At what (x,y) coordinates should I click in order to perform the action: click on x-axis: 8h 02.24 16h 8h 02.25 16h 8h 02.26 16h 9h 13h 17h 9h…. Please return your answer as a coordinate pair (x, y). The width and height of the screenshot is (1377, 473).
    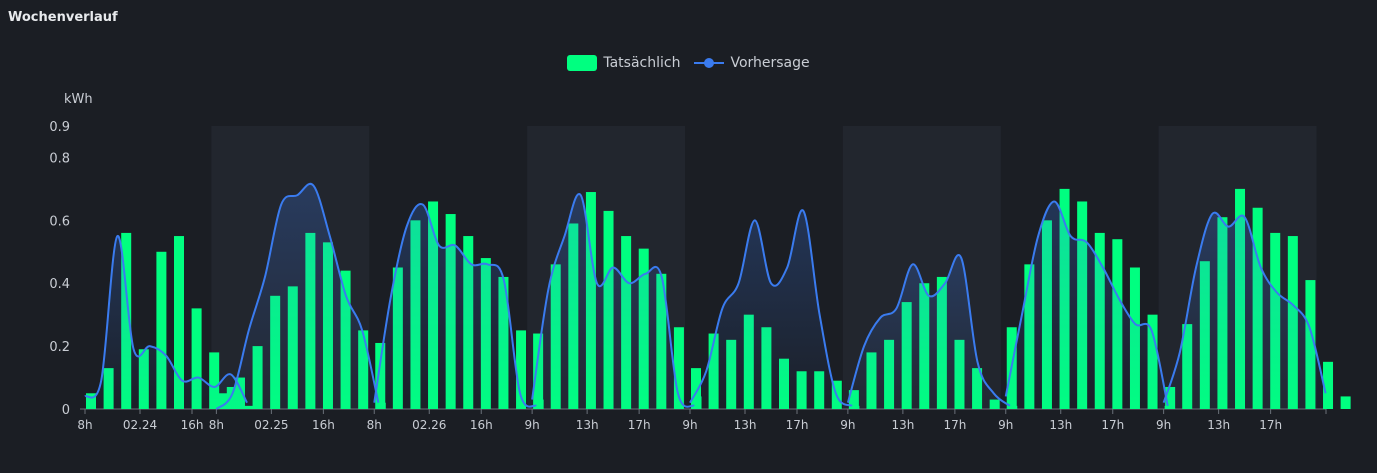
    Looking at the image, I should click on (702, 420).